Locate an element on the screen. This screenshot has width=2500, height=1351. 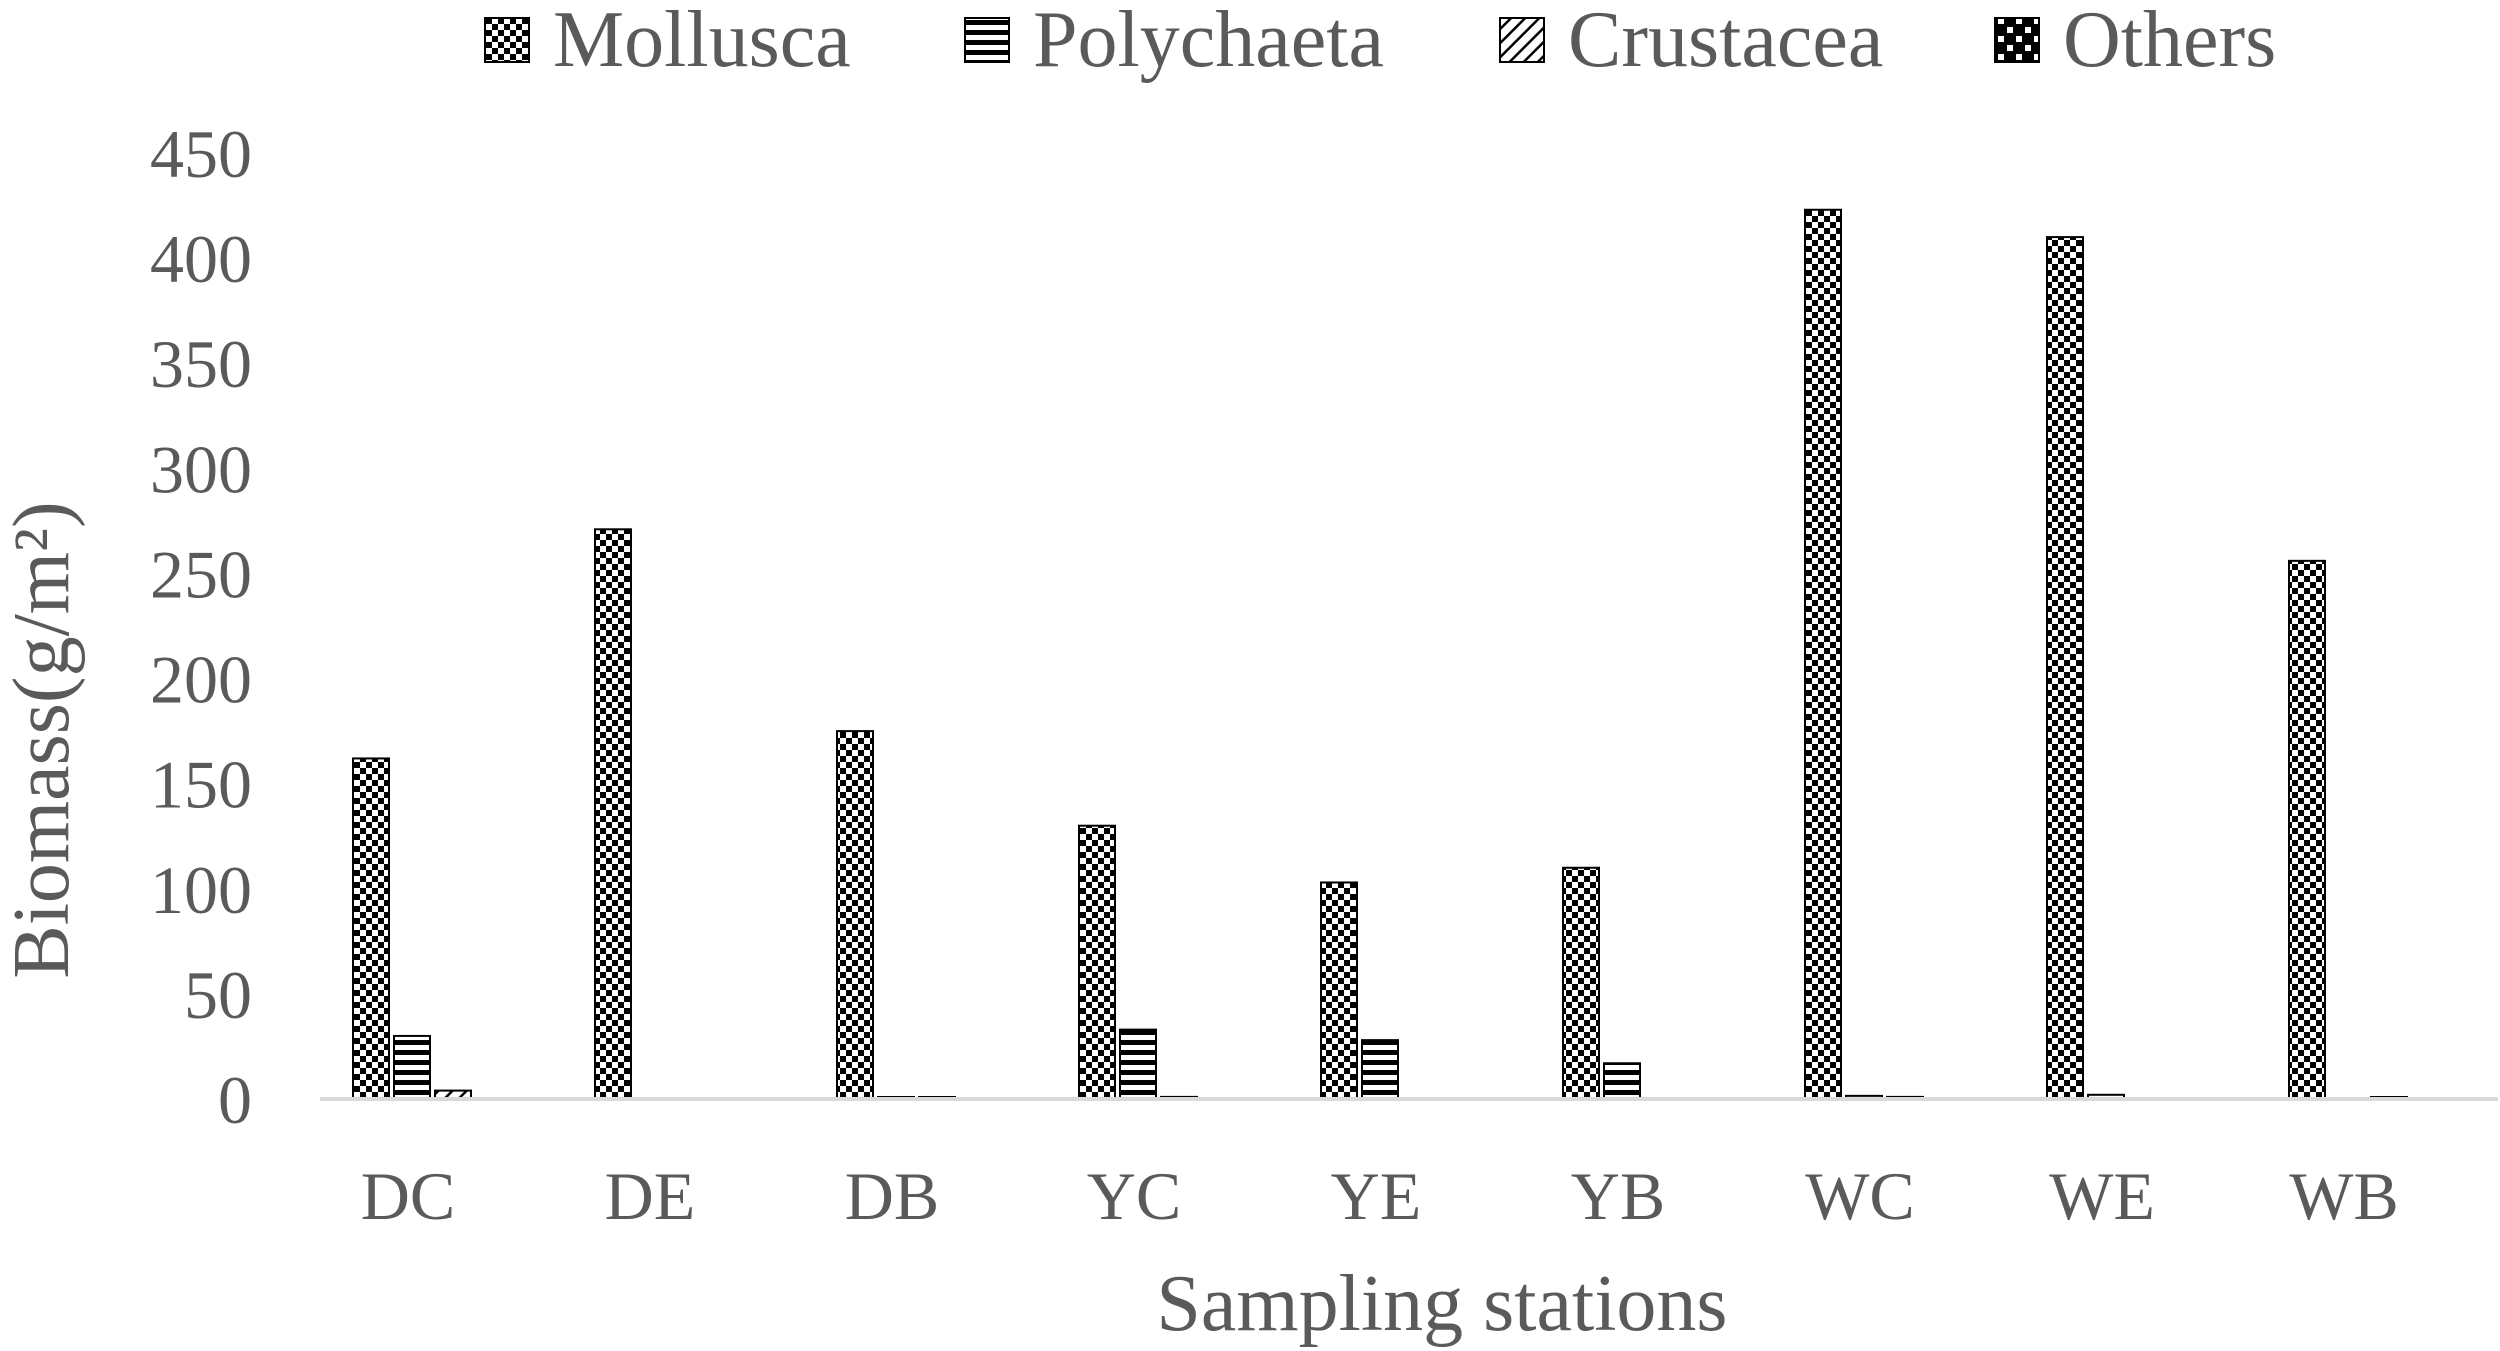
bar-mollusca-ye is located at coordinates (1339, 991).